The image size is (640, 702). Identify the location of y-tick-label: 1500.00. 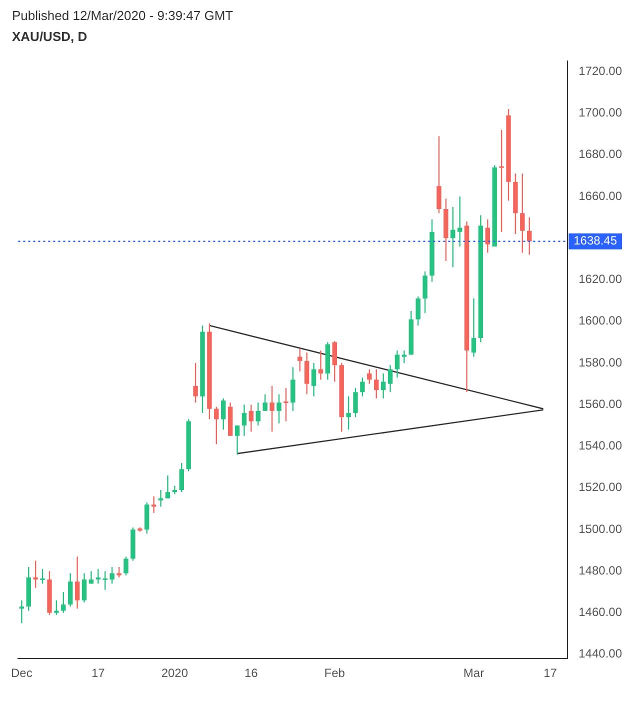
(600, 529).